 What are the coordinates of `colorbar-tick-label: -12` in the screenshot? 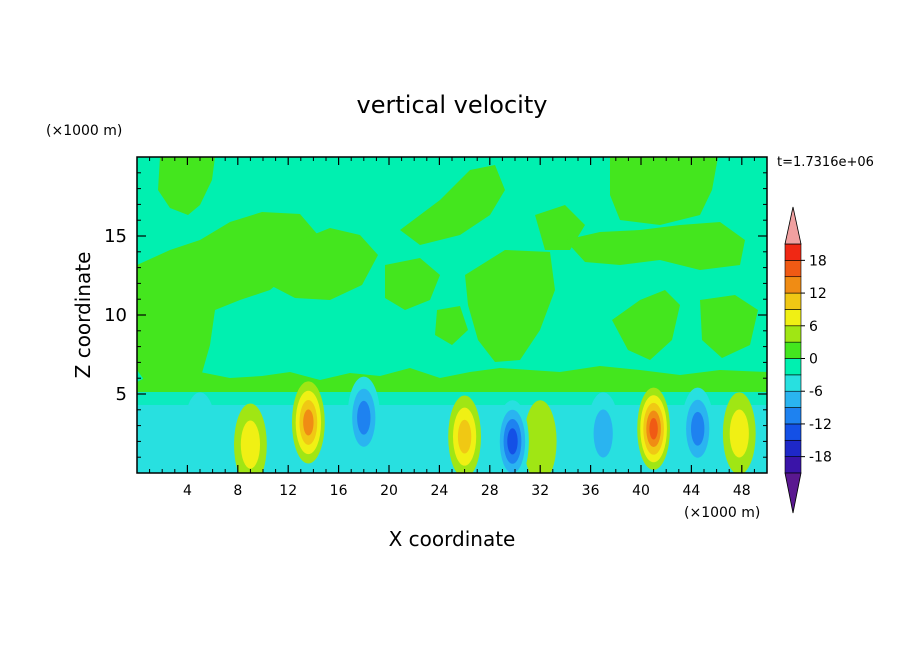 It's located at (820, 425).